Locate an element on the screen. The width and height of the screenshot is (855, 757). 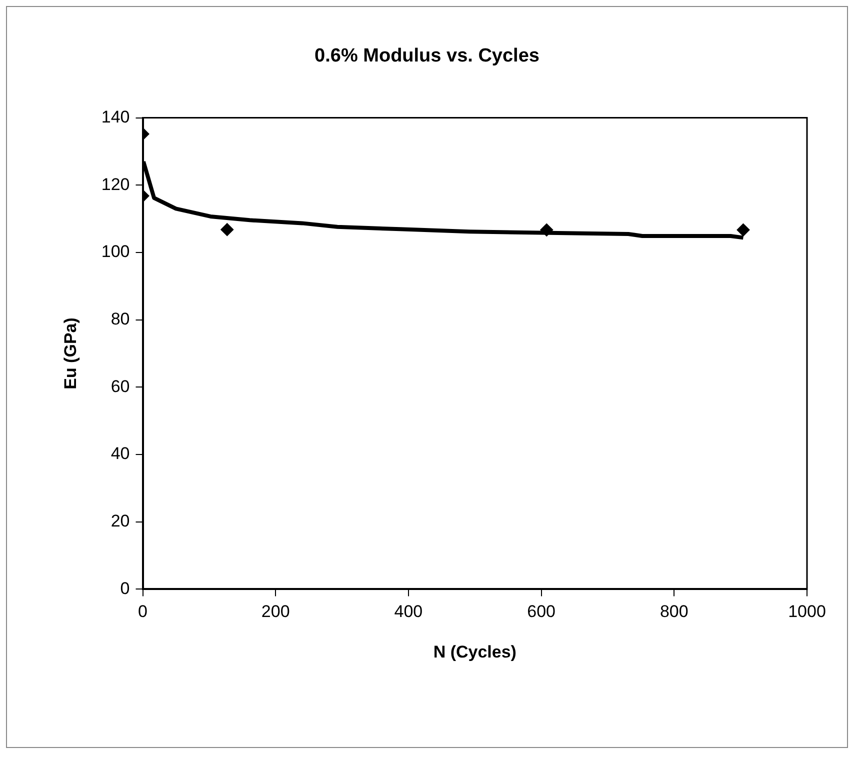
x-tick-label: 1000 is located at coordinates (807, 612).